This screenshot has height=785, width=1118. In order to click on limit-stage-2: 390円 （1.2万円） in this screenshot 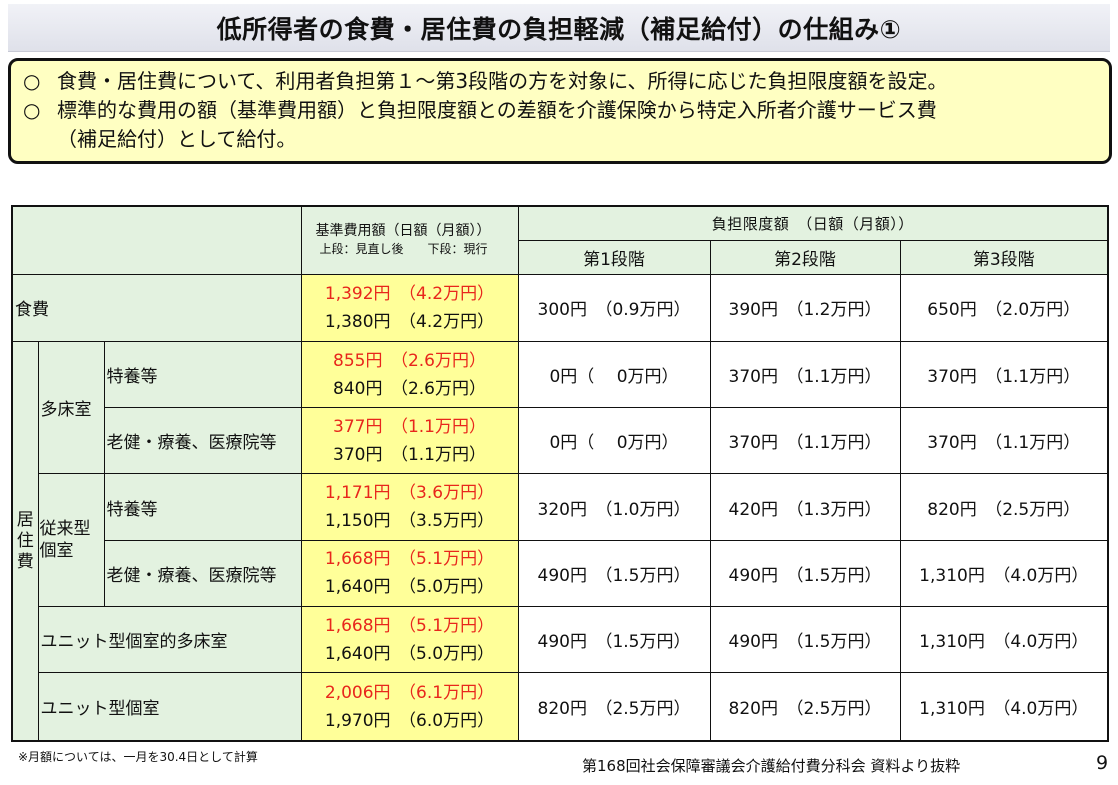, I will do `click(805, 308)`.